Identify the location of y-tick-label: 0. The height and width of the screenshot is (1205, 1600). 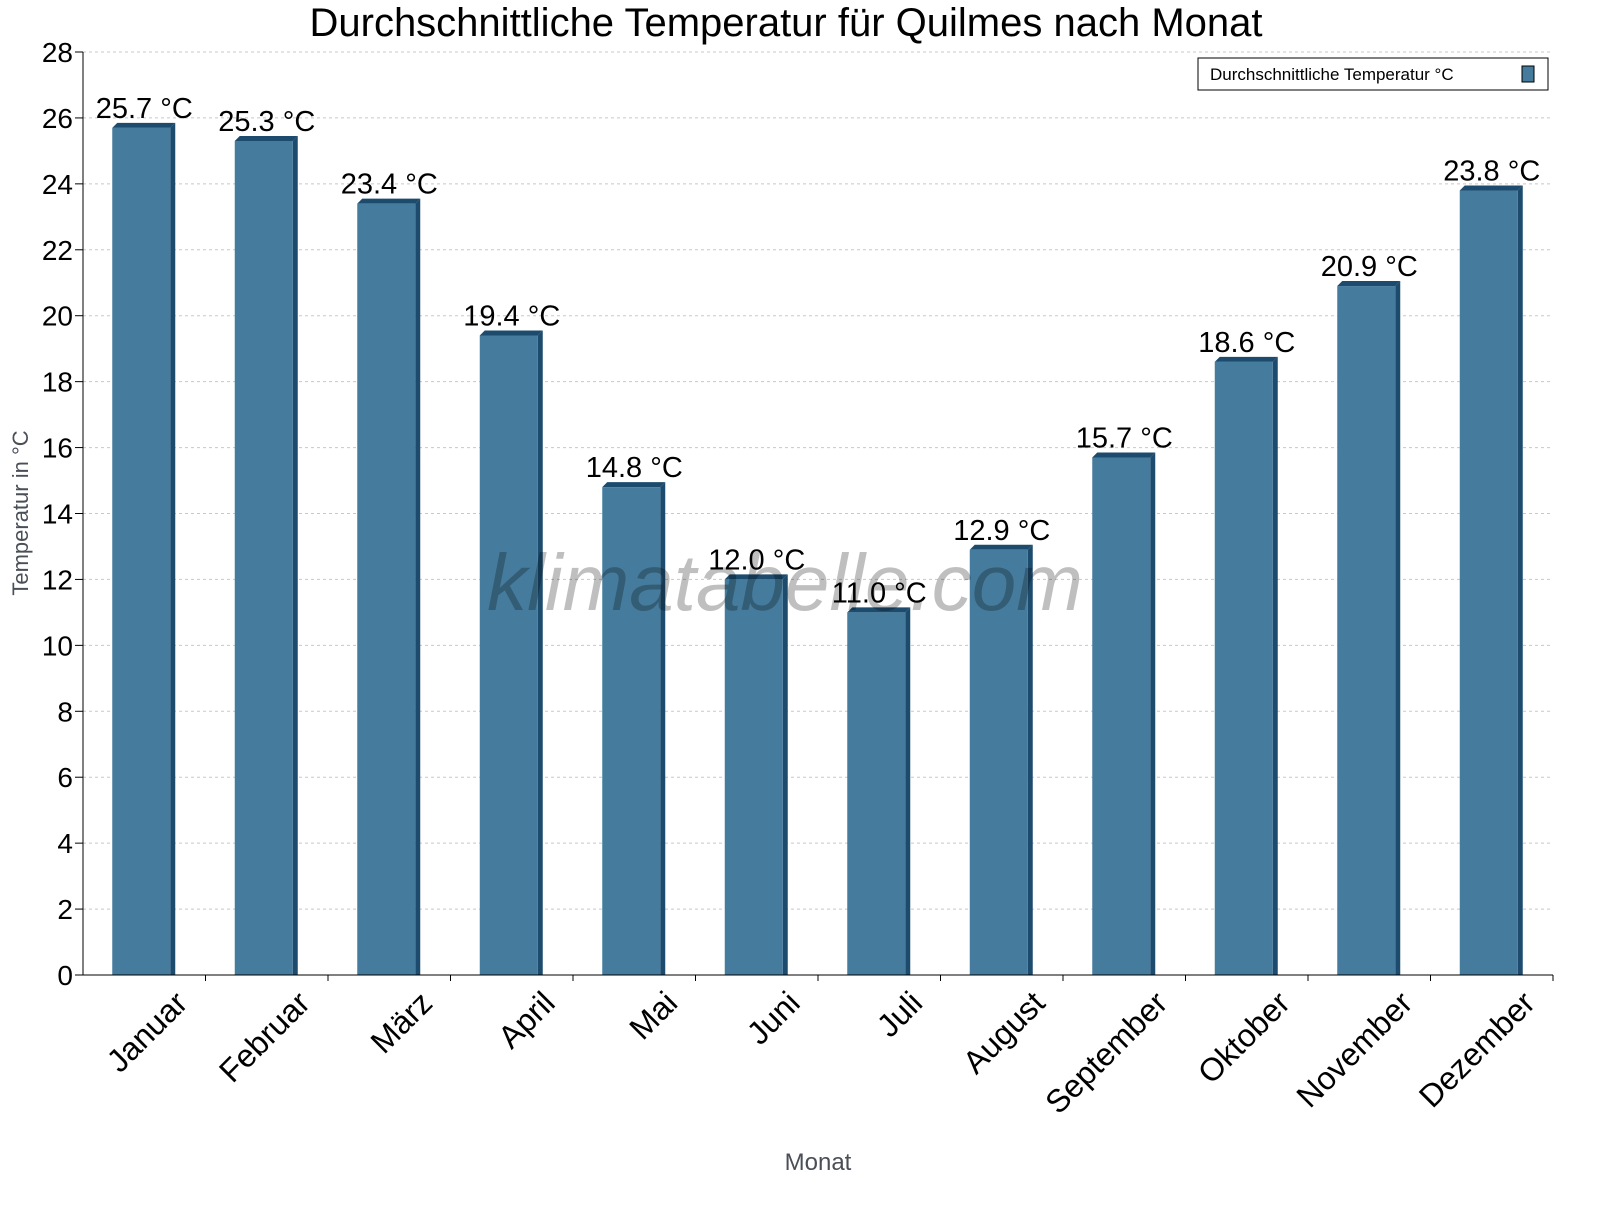
(65, 975).